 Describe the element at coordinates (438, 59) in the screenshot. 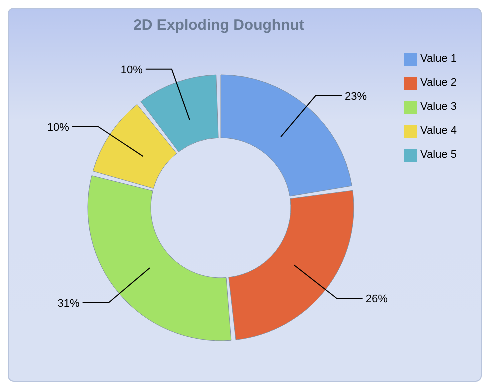

I see `legend-label: Value 1` at that location.